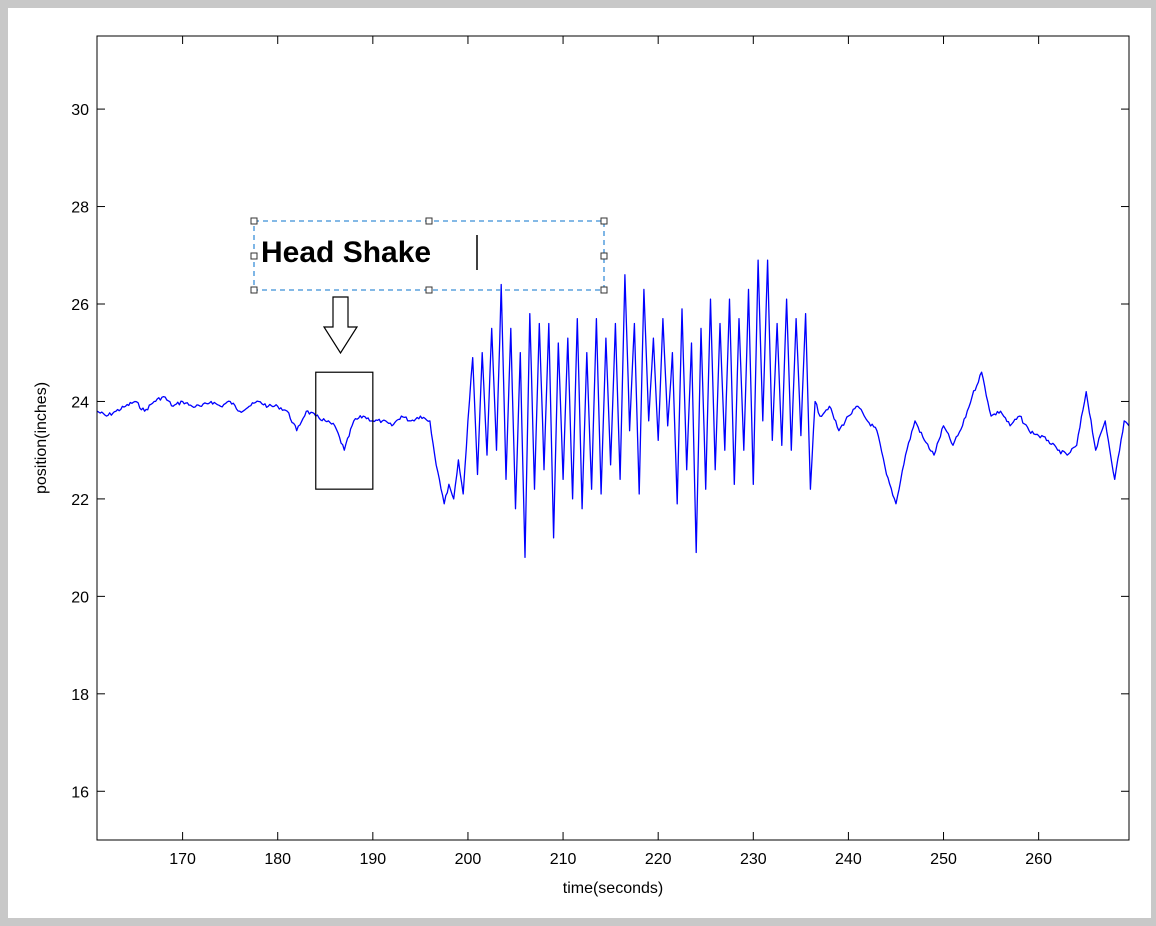 The width and height of the screenshot is (1156, 926). I want to click on handle-bottom-middle, so click(429, 290).